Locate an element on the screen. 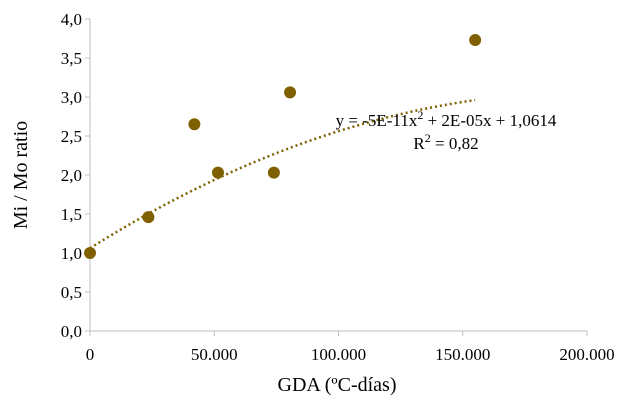  y-axis-title: Mi / Mo ratio is located at coordinates (21, 175).